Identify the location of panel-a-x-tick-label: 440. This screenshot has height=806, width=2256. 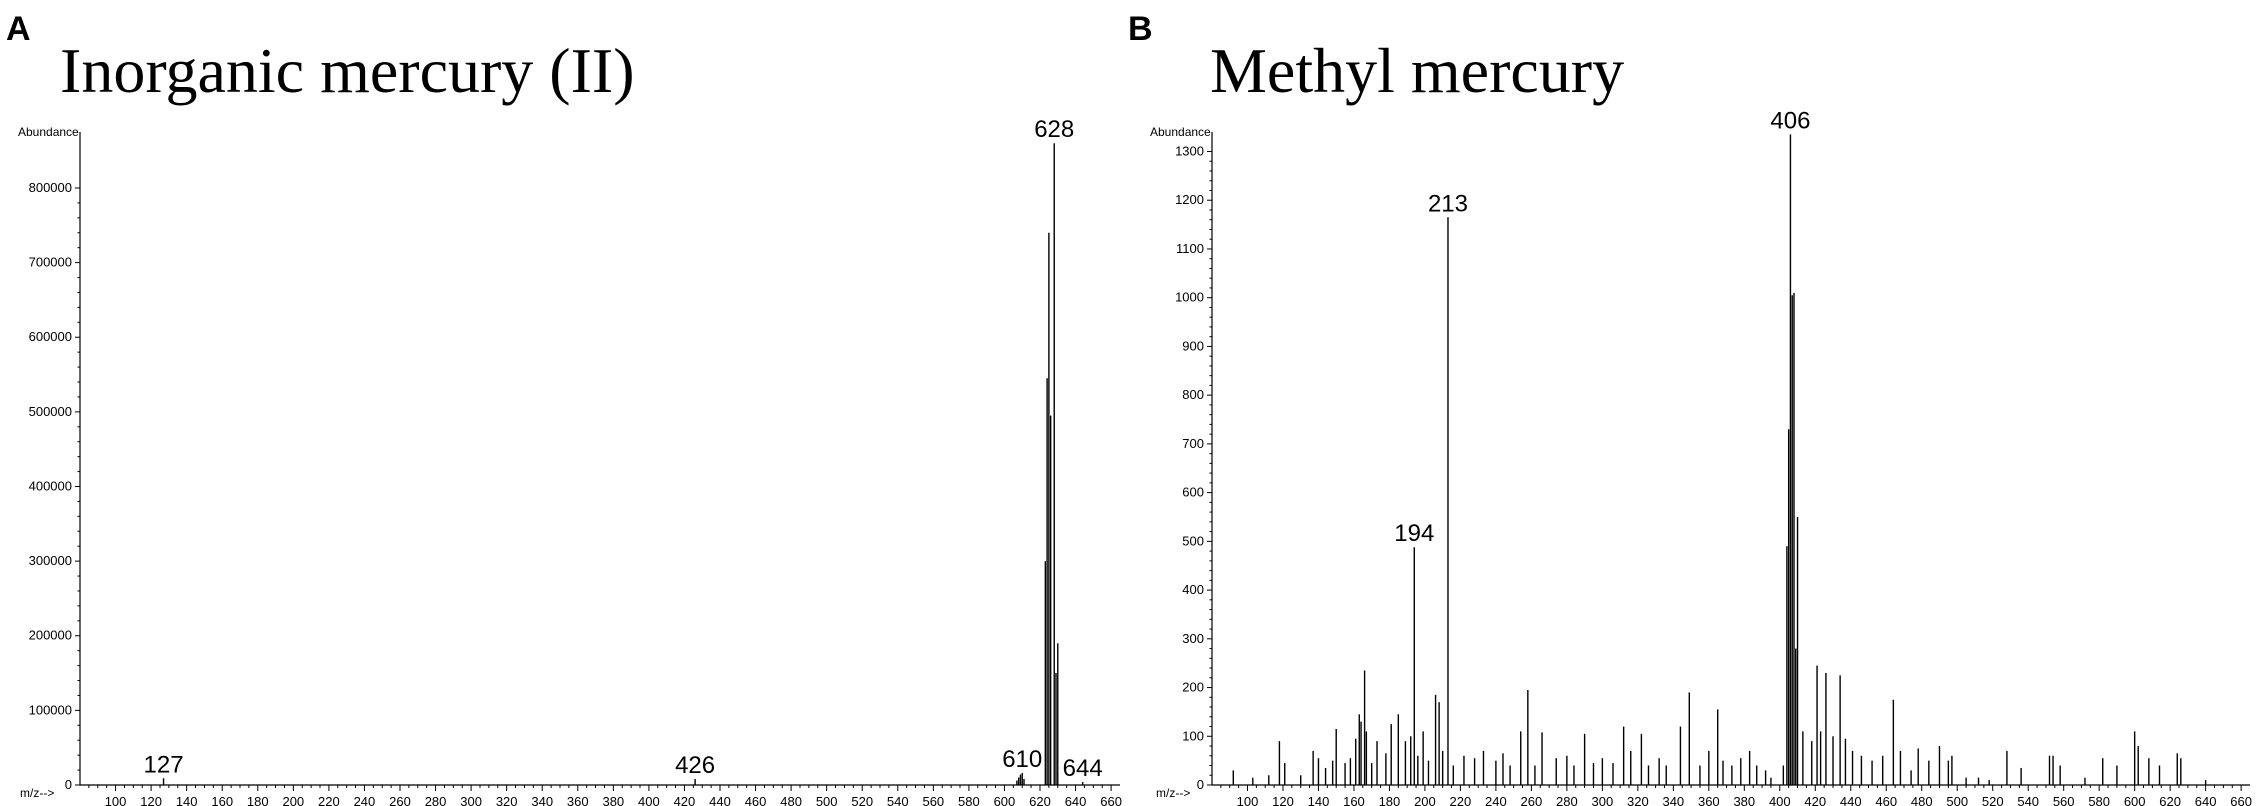
(720, 800).